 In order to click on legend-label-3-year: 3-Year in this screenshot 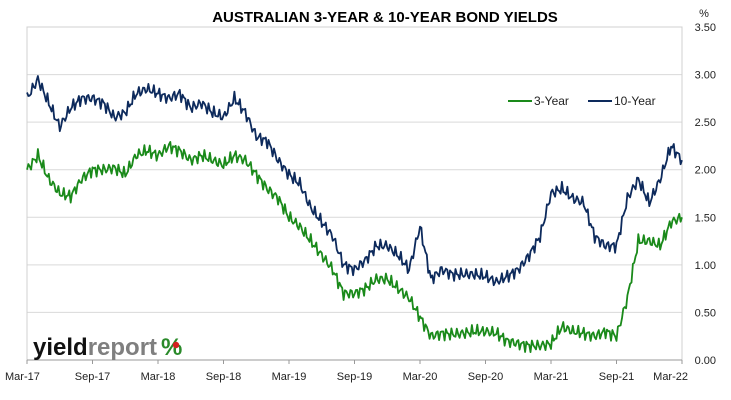, I will do `click(551, 101)`.